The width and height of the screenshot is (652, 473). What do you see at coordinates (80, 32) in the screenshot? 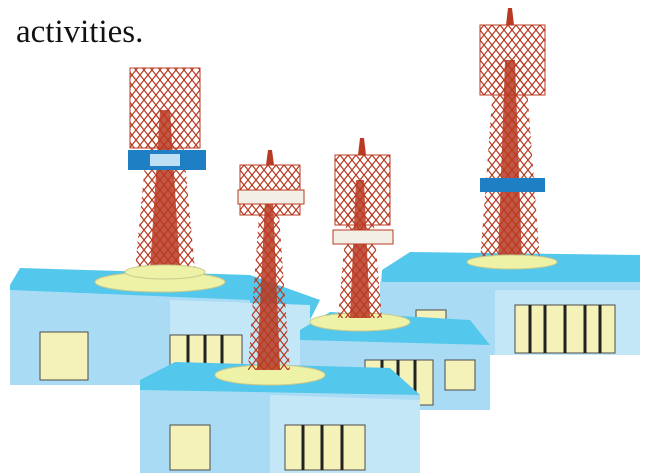
I see `caption-line: activities.` at bounding box center [80, 32].